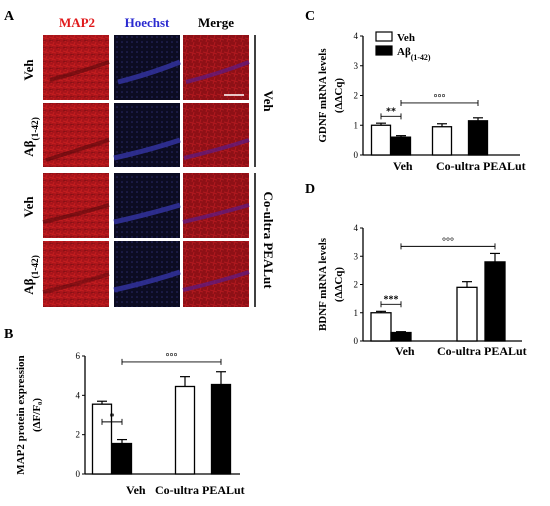 Image resolution: width=550 pixels, height=506 pixels. What do you see at coordinates (391, 299) in the screenshot?
I see `significance-marker: ***` at bounding box center [391, 299].